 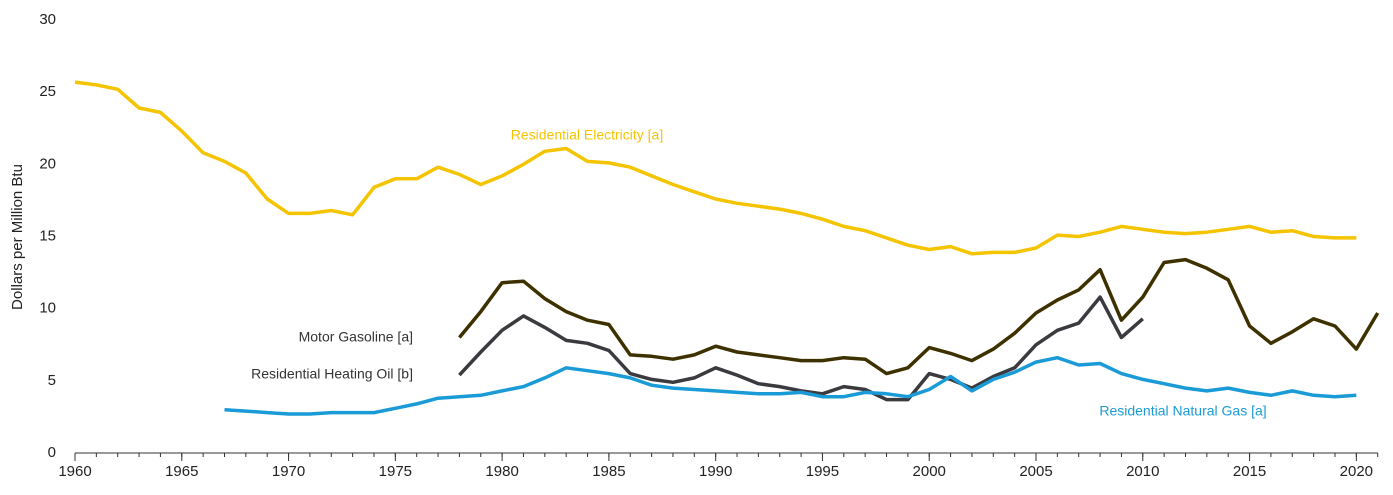 What do you see at coordinates (356, 337) in the screenshot?
I see `series-label: Motor Gasoline [a]` at bounding box center [356, 337].